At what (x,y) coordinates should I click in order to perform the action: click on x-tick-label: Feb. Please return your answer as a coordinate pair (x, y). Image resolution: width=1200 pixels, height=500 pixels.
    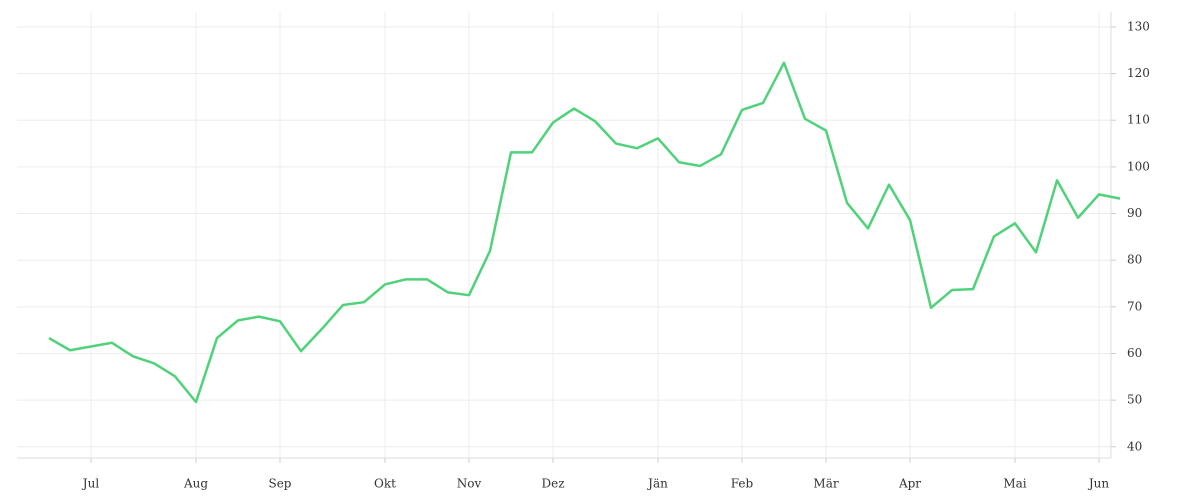
    Looking at the image, I should click on (742, 484).